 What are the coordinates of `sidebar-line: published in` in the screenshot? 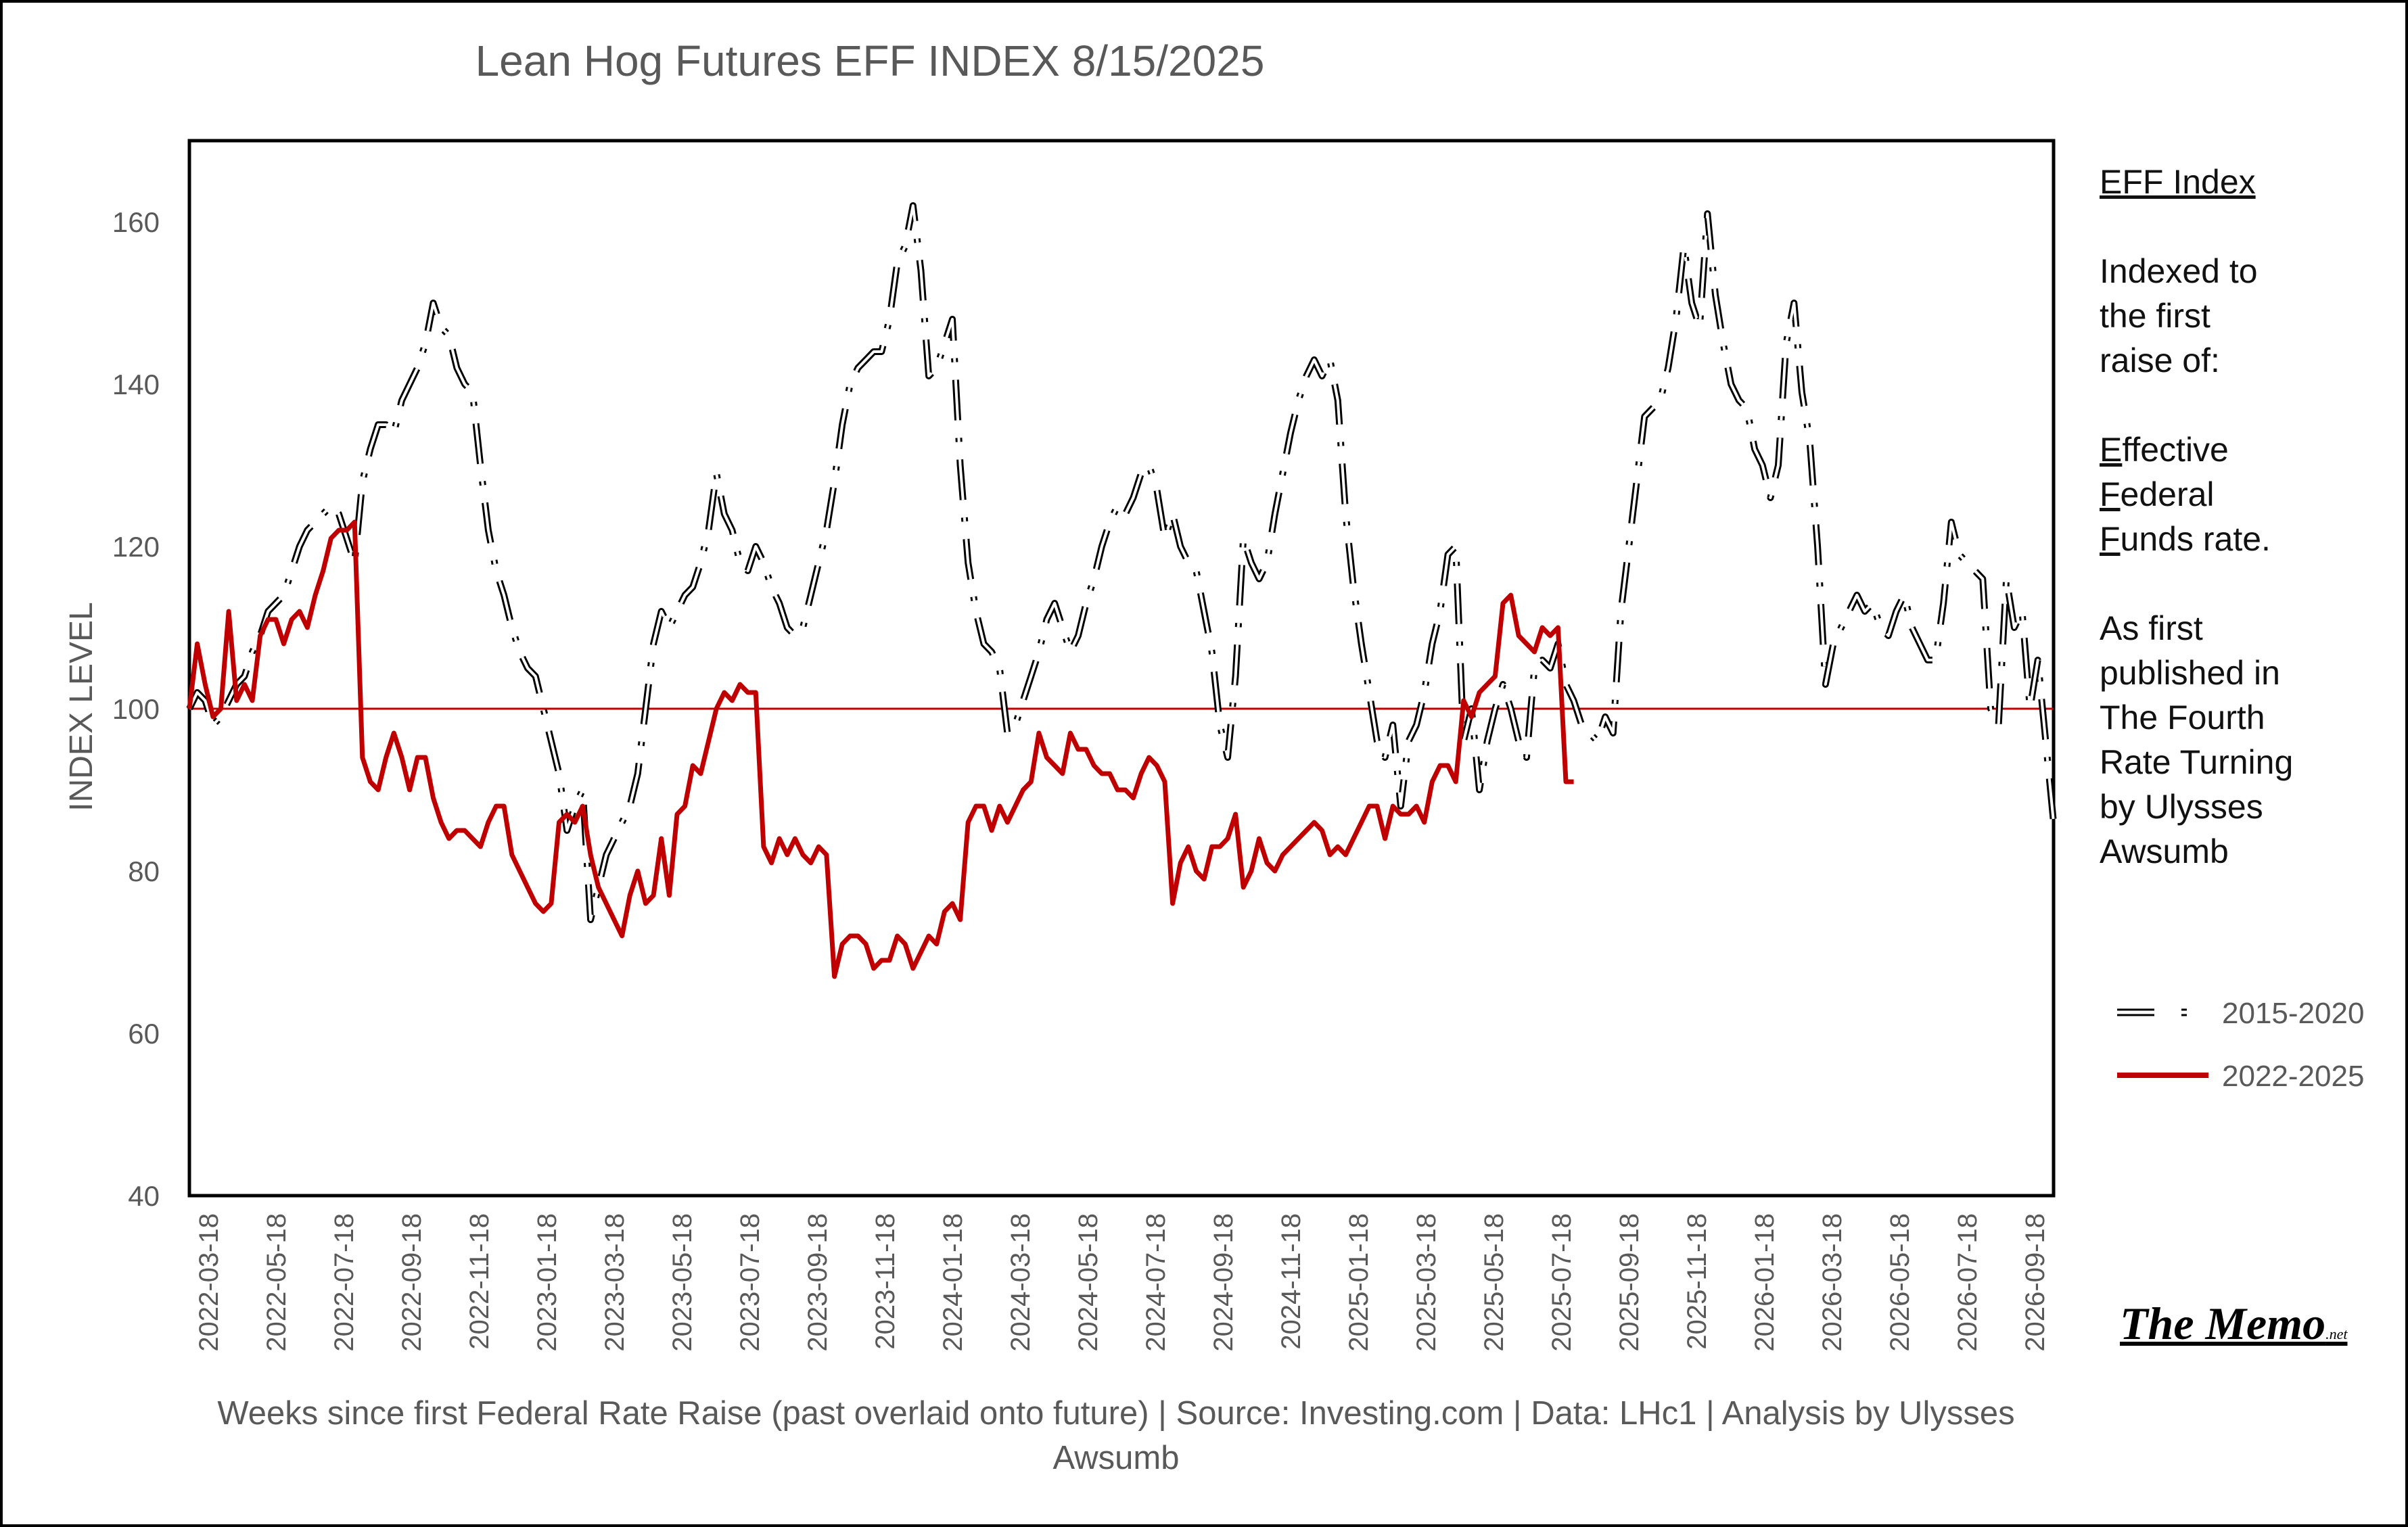 It's located at (2190, 673).